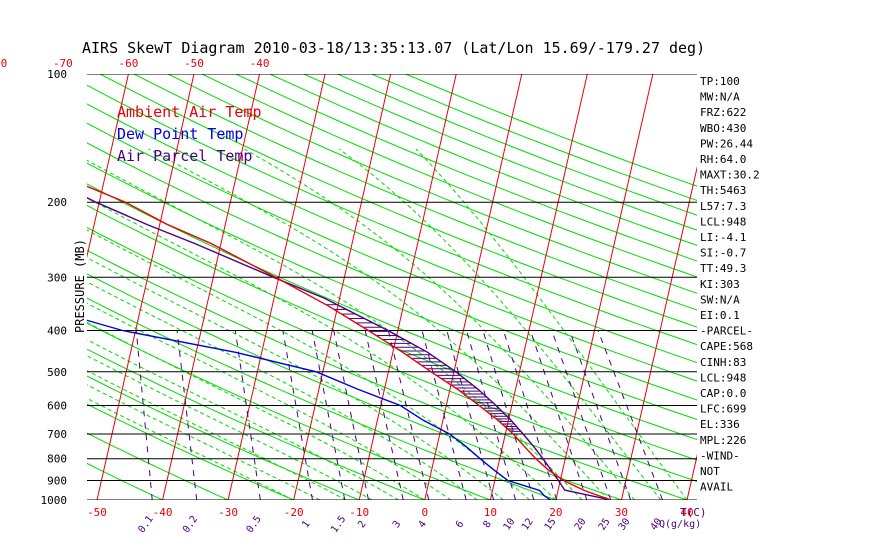 This screenshot has height=560, width=870. Describe the element at coordinates (723, 128) in the screenshot. I see `index-entry: WBO:430` at that location.